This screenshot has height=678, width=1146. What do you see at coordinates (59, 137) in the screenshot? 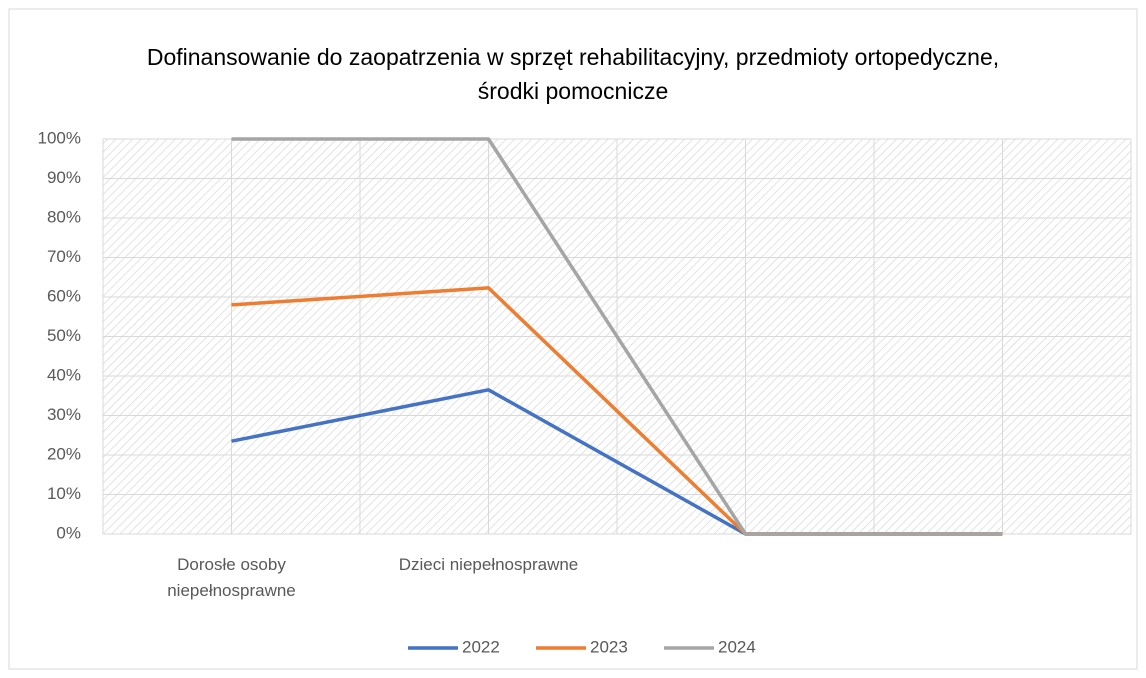
I see `y-tick-label: 100%` at bounding box center [59, 137].